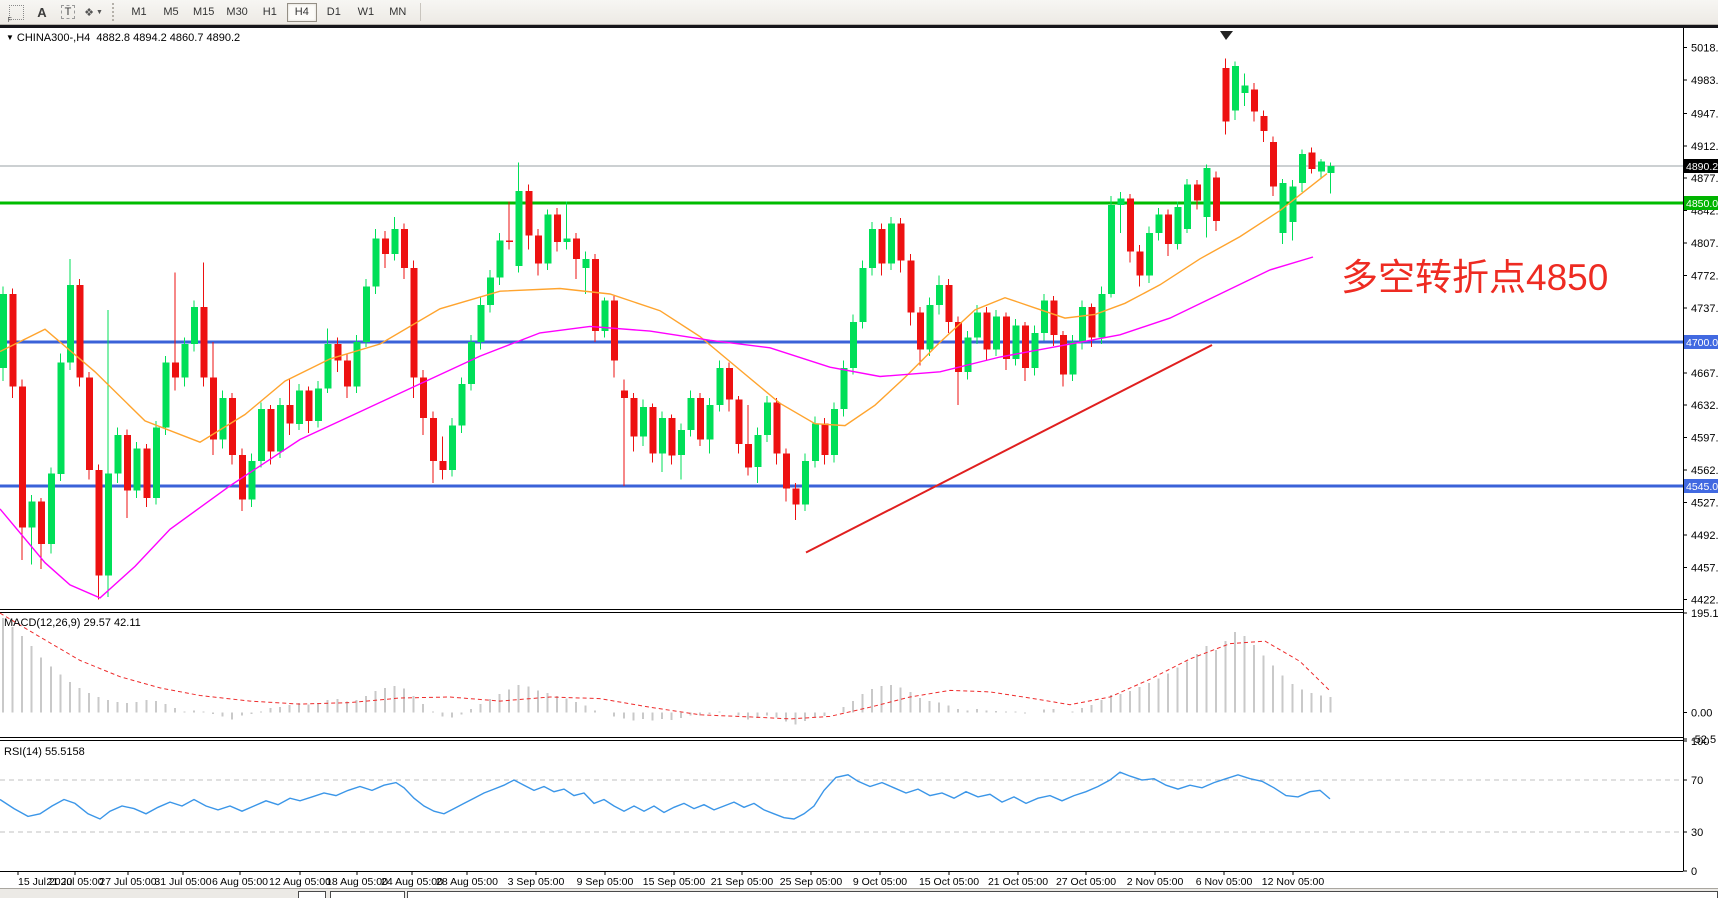 This screenshot has width=1718, height=898. I want to click on svg-text: 15 Jul 2020, so click(45, 882).